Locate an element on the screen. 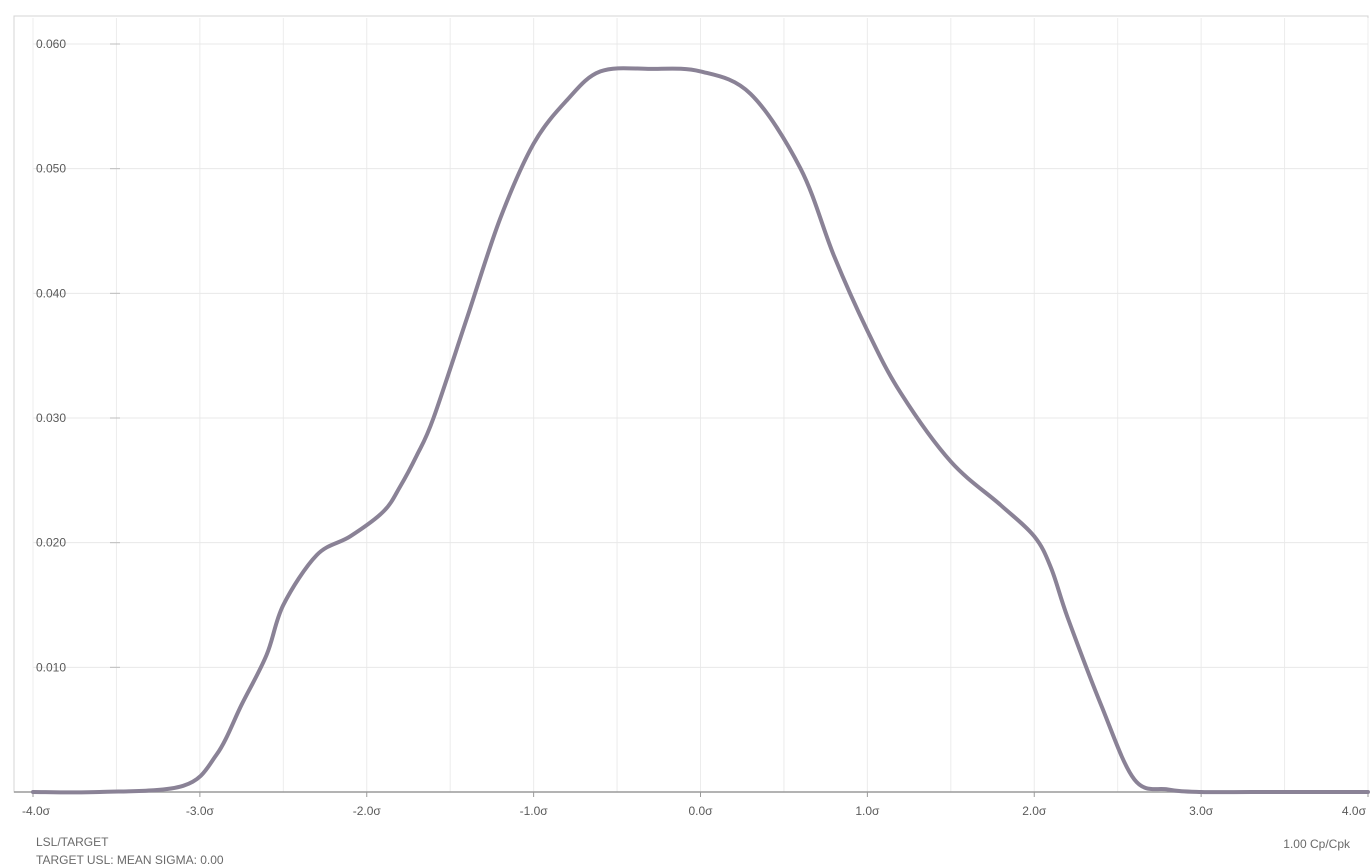 Image resolution: width=1371 pixels, height=868 pixels. y-tick-label: 0.010 is located at coordinates (51, 667).